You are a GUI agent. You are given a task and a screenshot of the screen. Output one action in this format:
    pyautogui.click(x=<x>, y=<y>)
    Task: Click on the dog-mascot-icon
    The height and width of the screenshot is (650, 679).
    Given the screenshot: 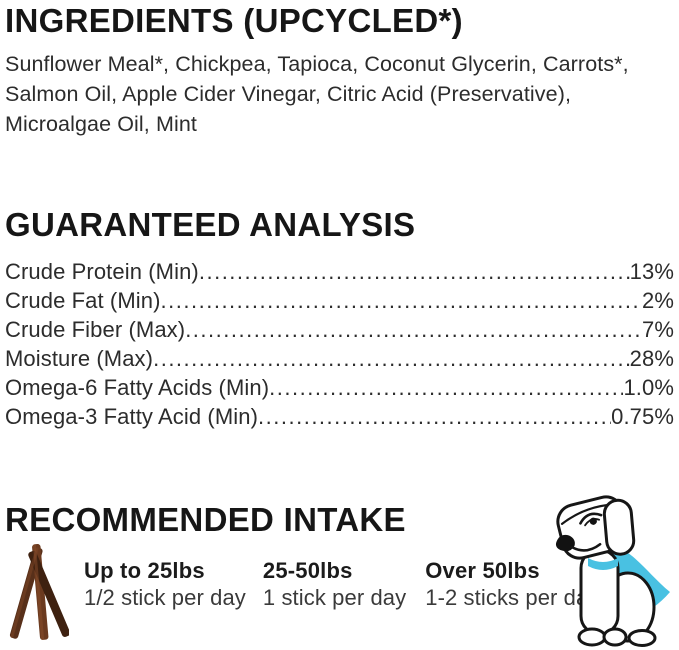 What is the action you would take?
    pyautogui.click(x=612, y=570)
    